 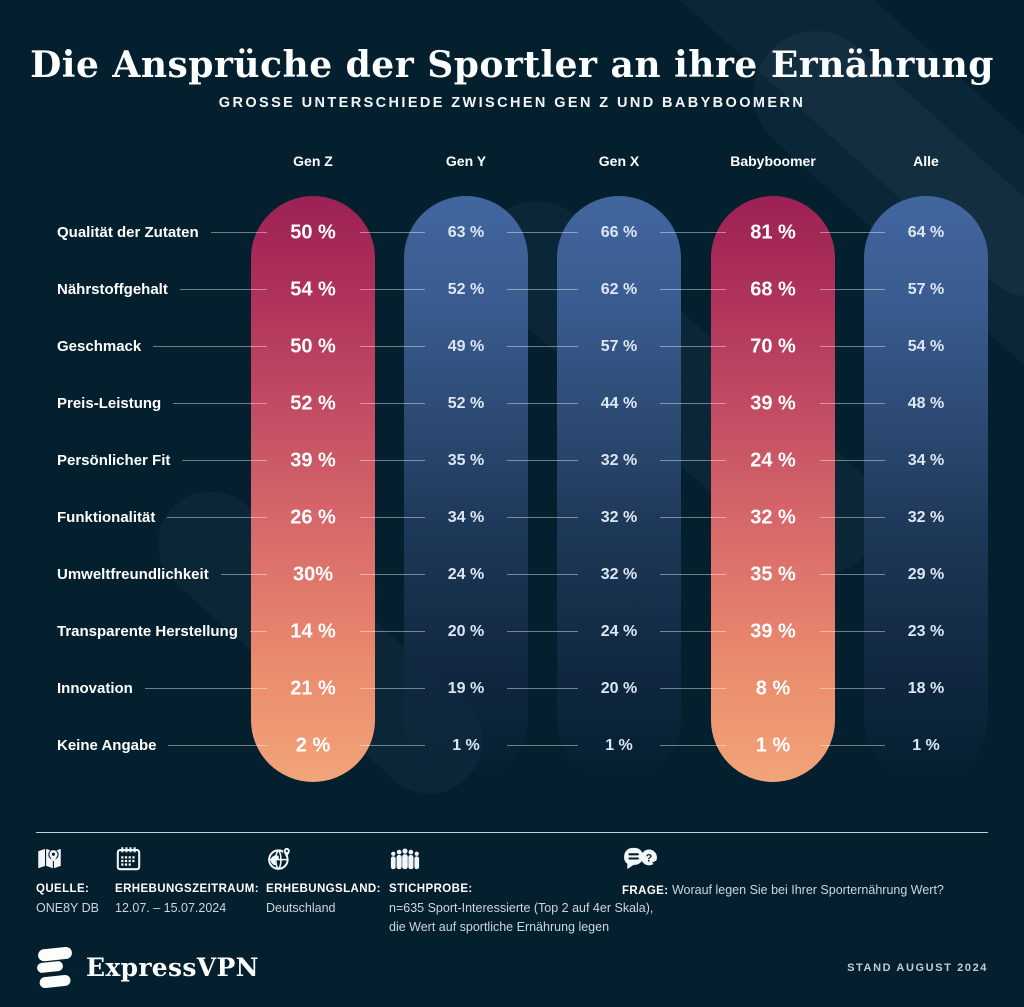 I want to click on value-label: 70 %, so click(x=773, y=346).